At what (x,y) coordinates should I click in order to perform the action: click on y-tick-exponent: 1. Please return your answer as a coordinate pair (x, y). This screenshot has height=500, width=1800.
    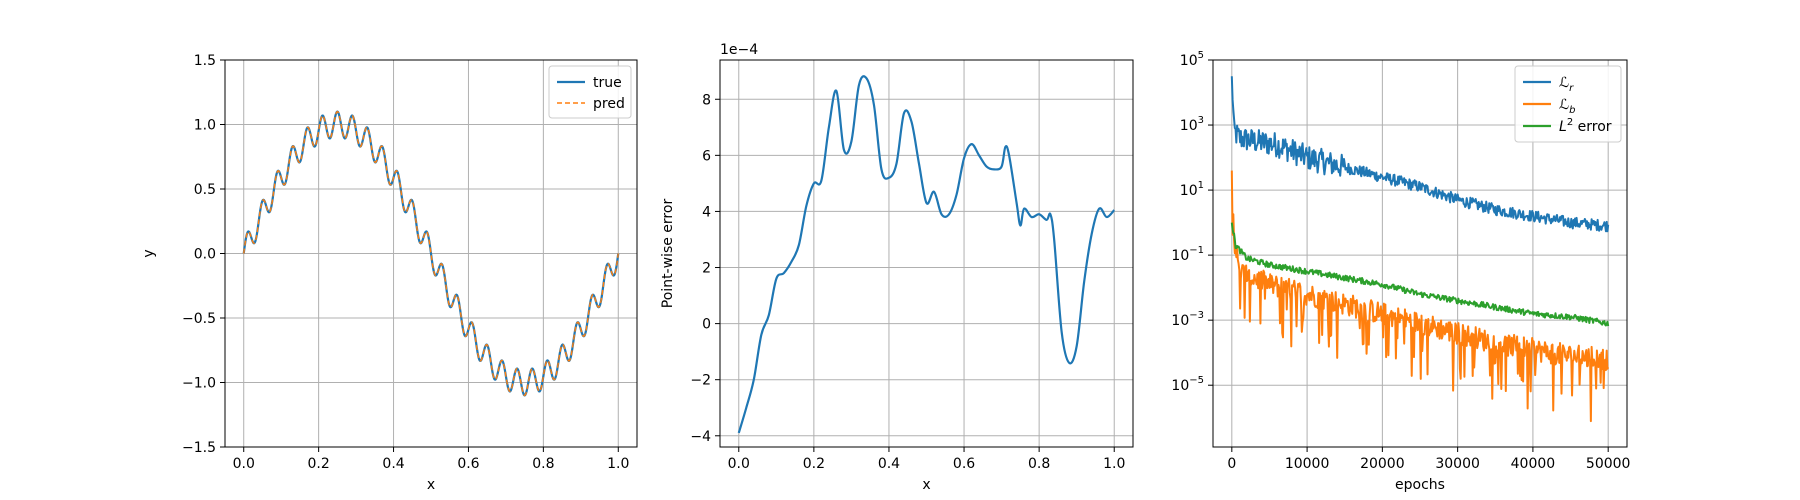
    Looking at the image, I should click on (1201, 185).